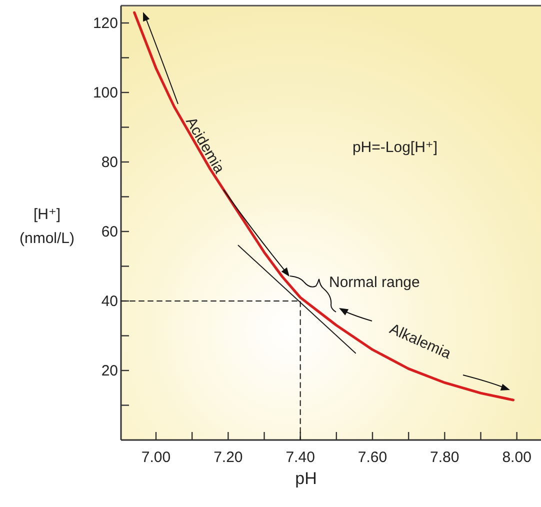  I want to click on x-axis-title: pH, so click(306, 478).